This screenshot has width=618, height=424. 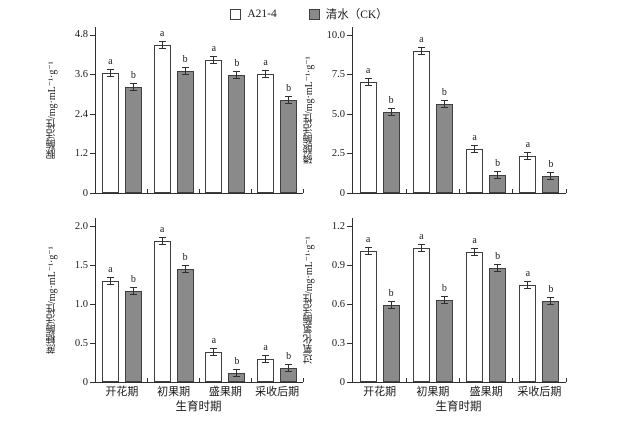 I want to click on y-tick-label: 3.6, so click(x=81, y=74).